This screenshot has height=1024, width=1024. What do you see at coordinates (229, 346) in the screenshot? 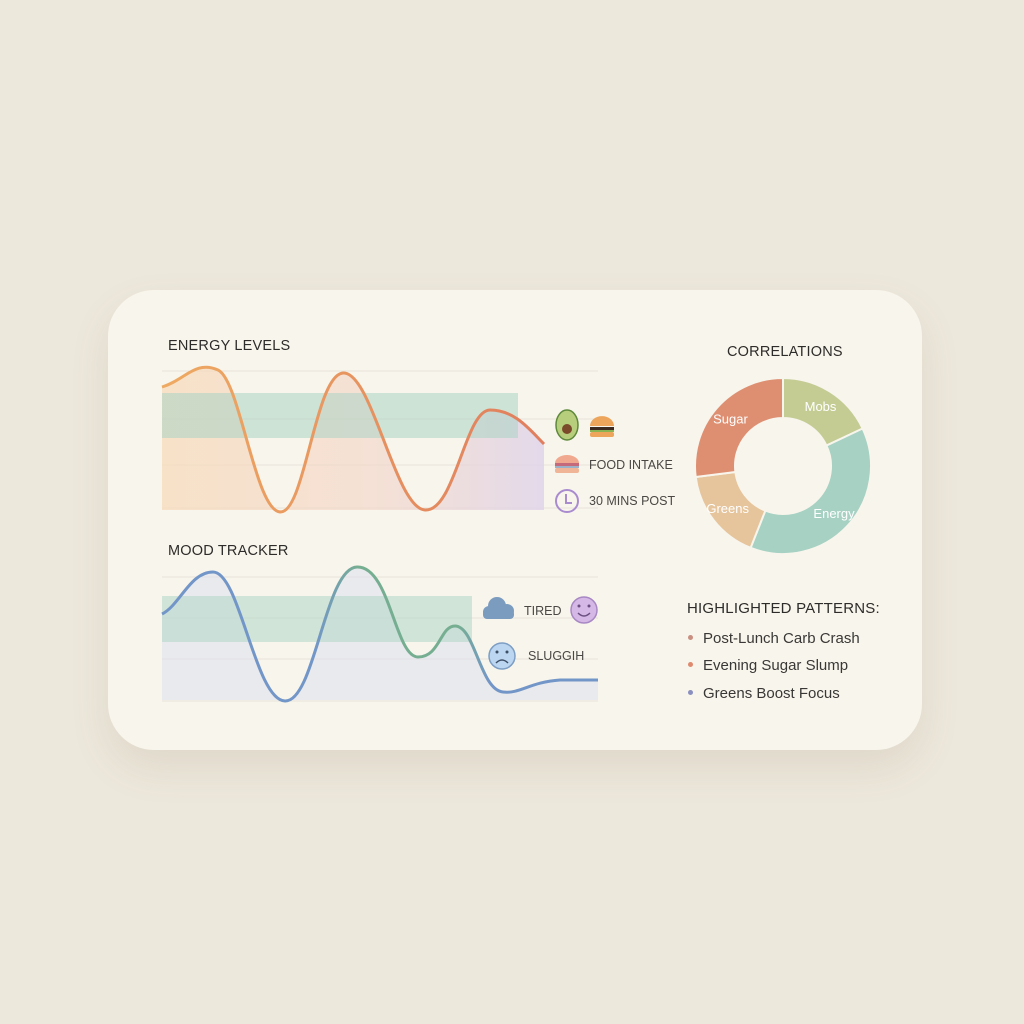
I see `energy-levels-title: ENERGY LEVELS` at bounding box center [229, 346].